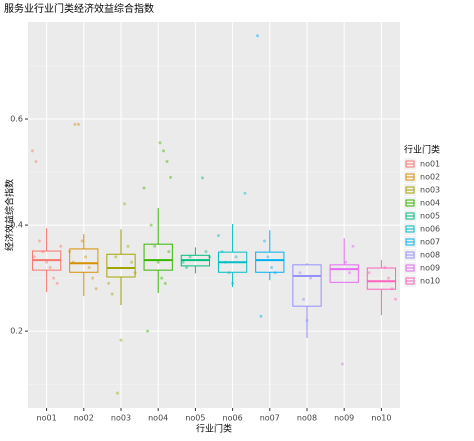  What do you see at coordinates (16, 119) in the screenshot?
I see `y-tick-label: 0.6` at bounding box center [16, 119].